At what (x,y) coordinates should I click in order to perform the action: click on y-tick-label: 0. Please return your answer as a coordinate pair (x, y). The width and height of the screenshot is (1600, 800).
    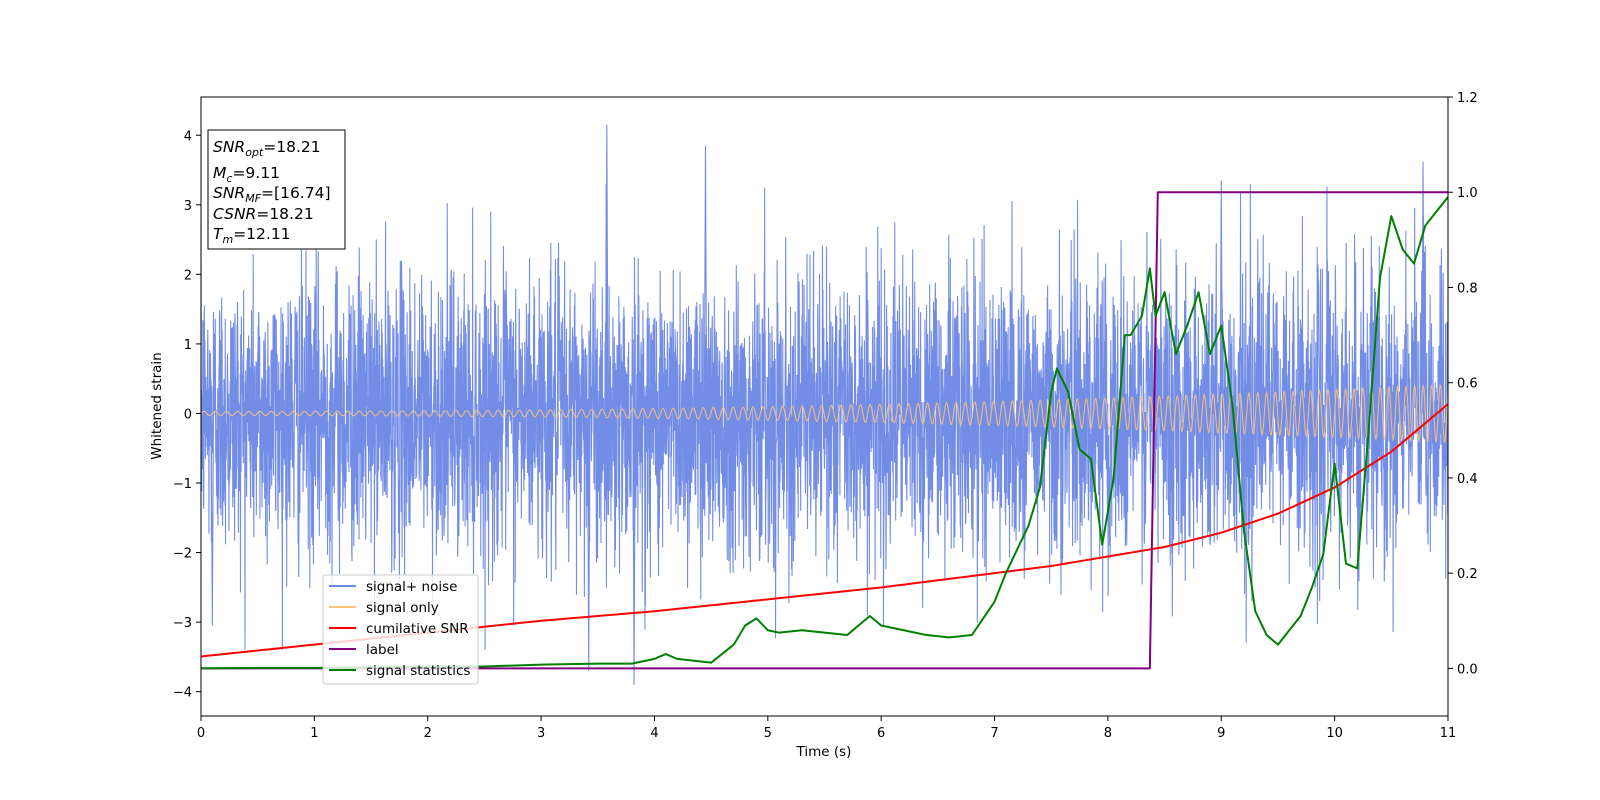
    Looking at the image, I should click on (188, 414).